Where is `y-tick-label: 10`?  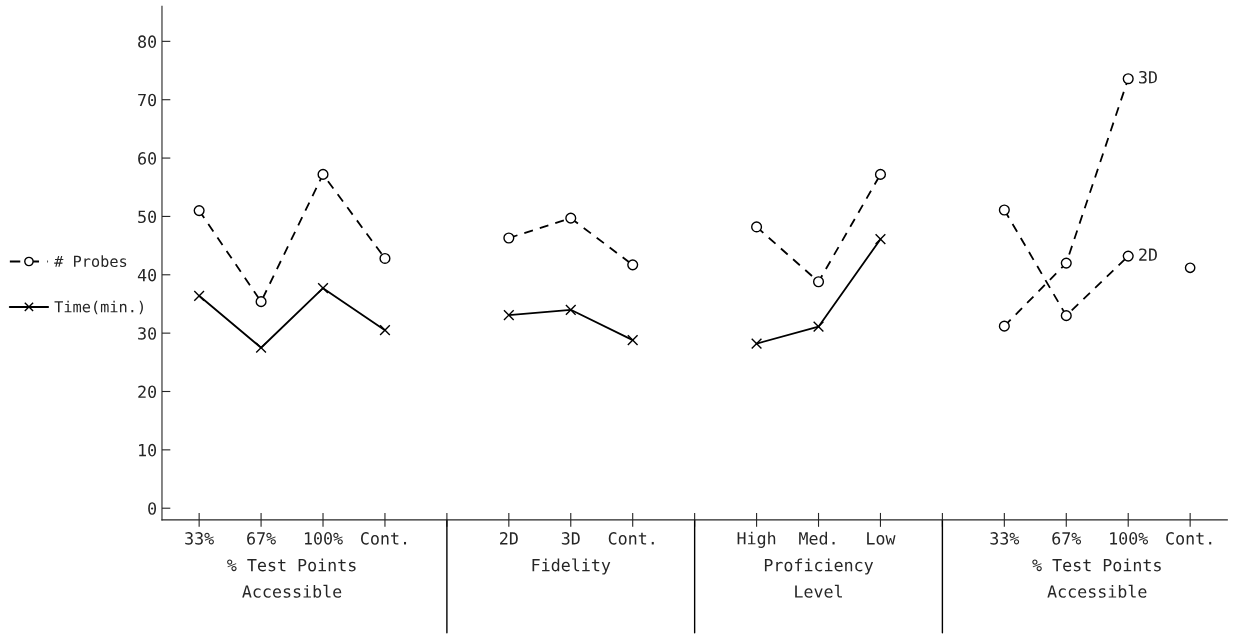 y-tick-label: 10 is located at coordinates (148, 450).